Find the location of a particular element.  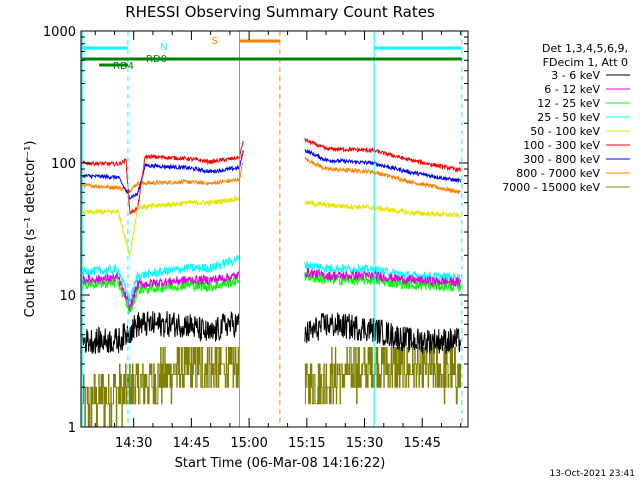

x-tick-label: 15:30 is located at coordinates (364, 443).